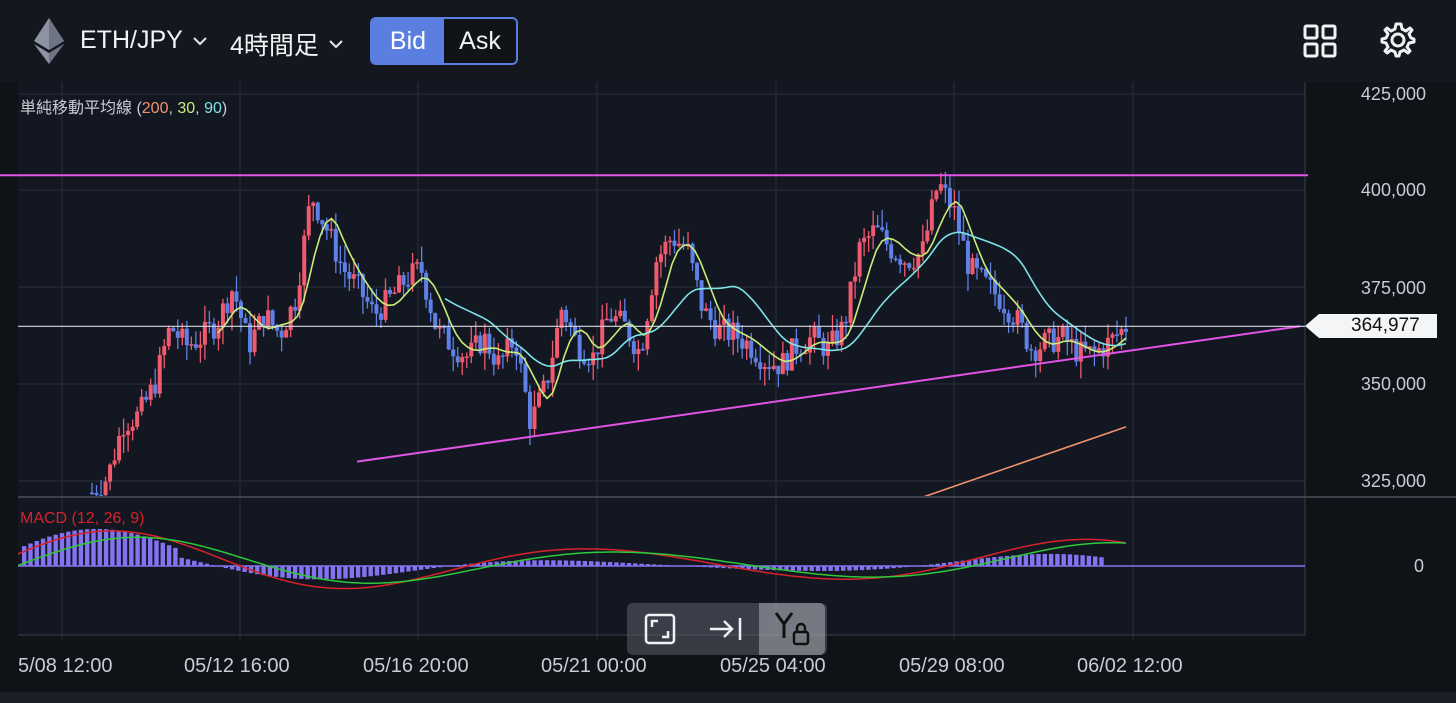 The image size is (1456, 703). Describe the element at coordinates (952, 666) in the screenshot. I see `time-tick: 05/29 08:00` at that location.